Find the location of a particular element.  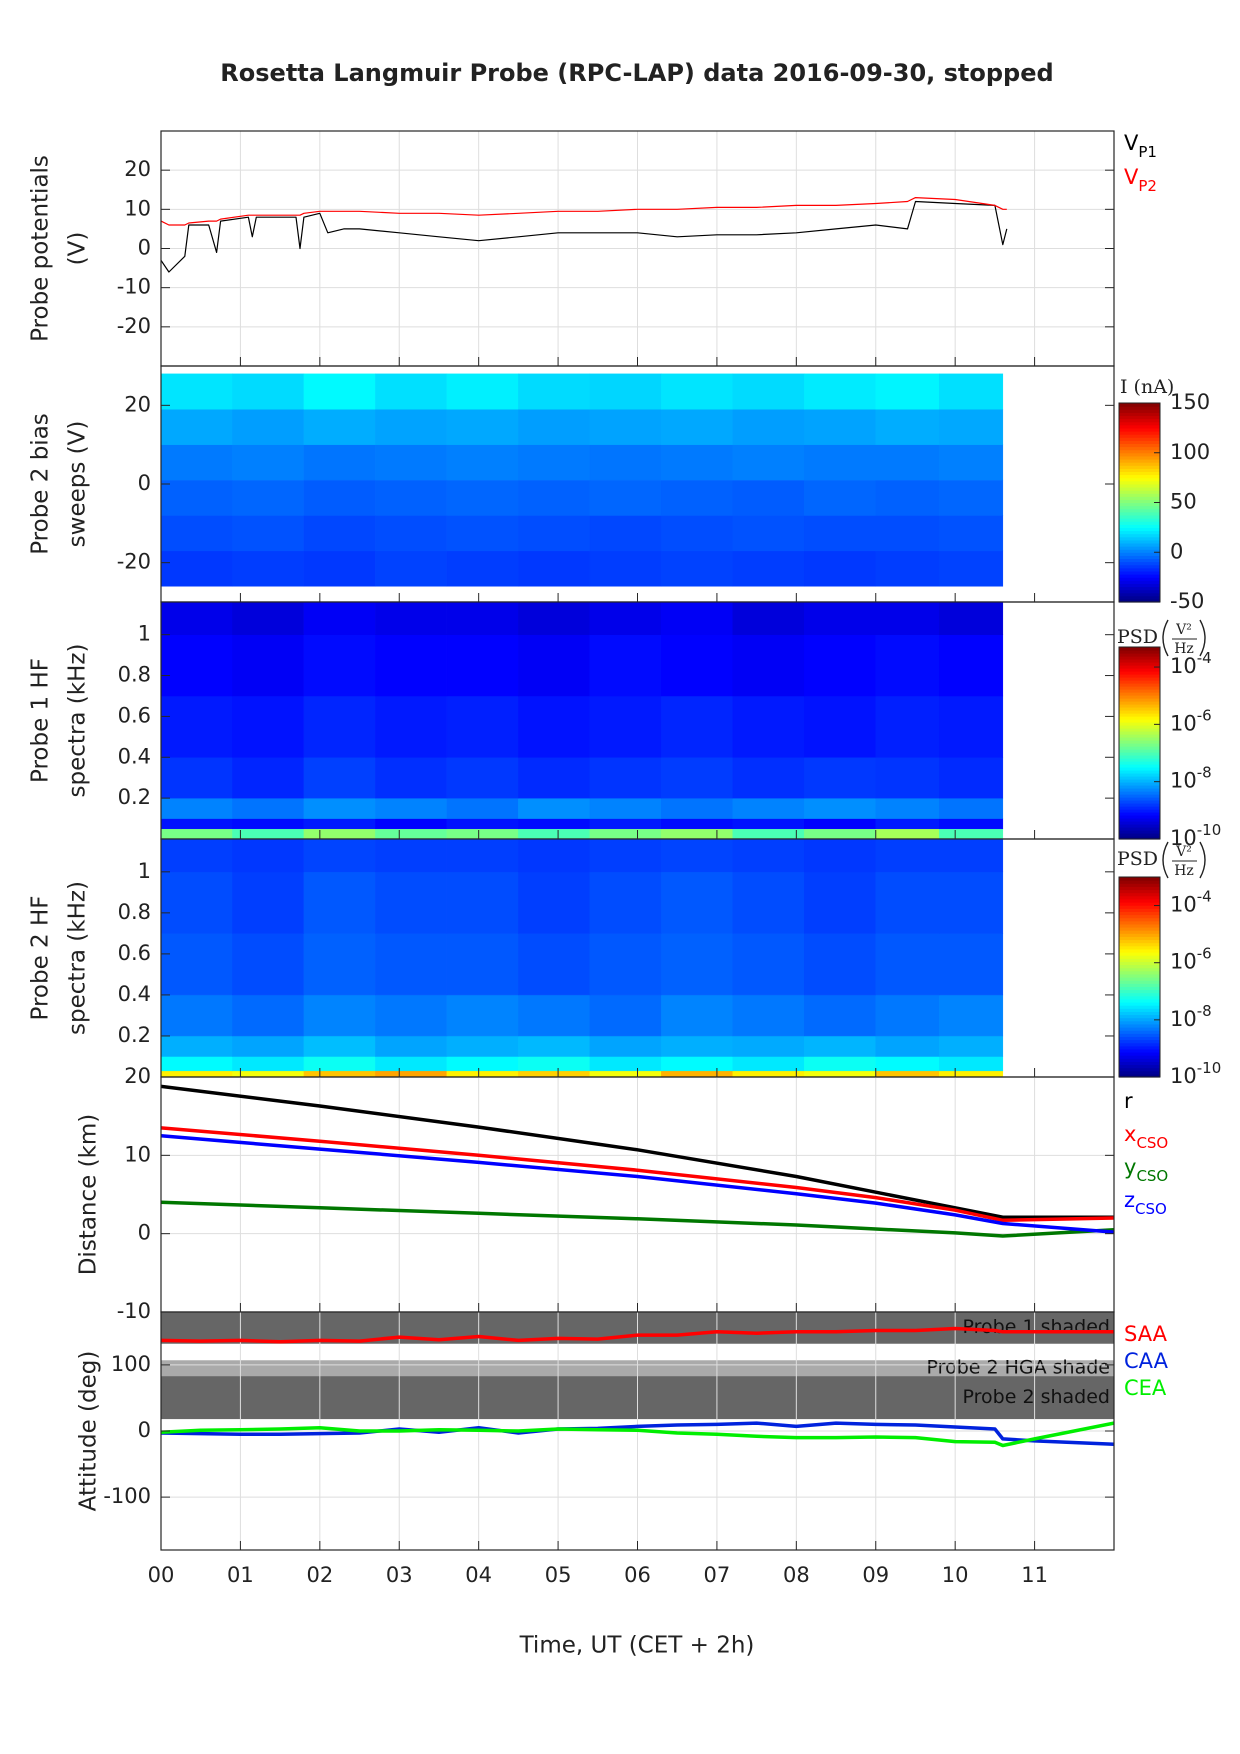

colorbar-frame is located at coordinates (1139, 743).